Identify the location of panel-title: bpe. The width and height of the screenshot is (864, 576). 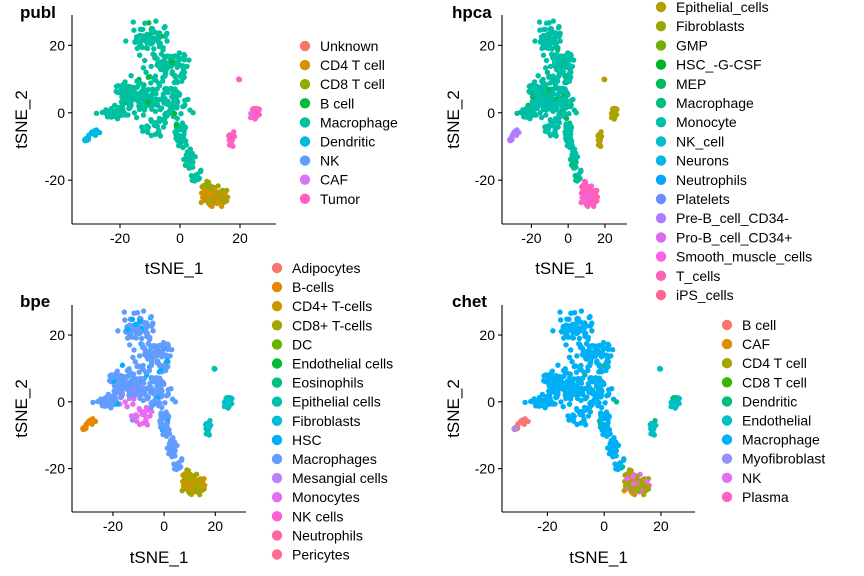
(35, 301).